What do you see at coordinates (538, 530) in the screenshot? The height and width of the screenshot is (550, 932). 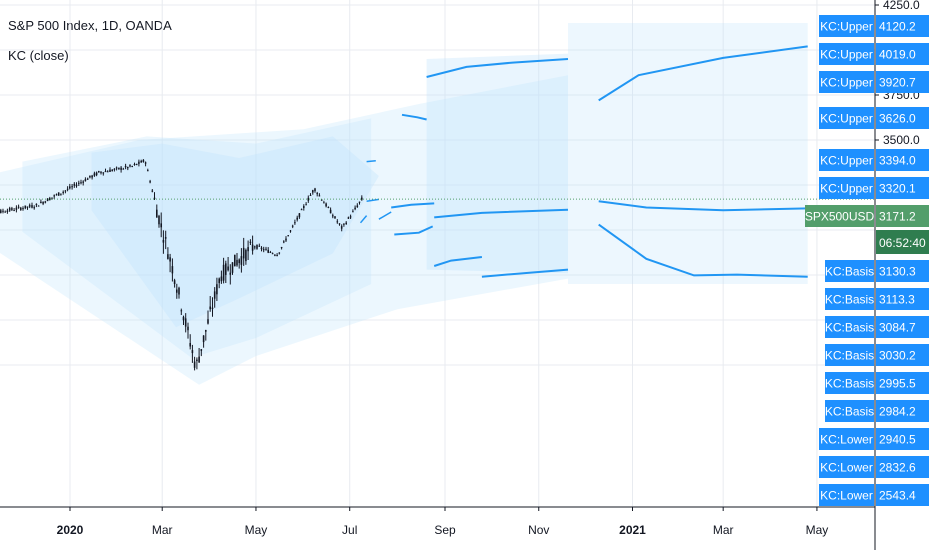 I see `x-tick-label: Nov` at bounding box center [538, 530].